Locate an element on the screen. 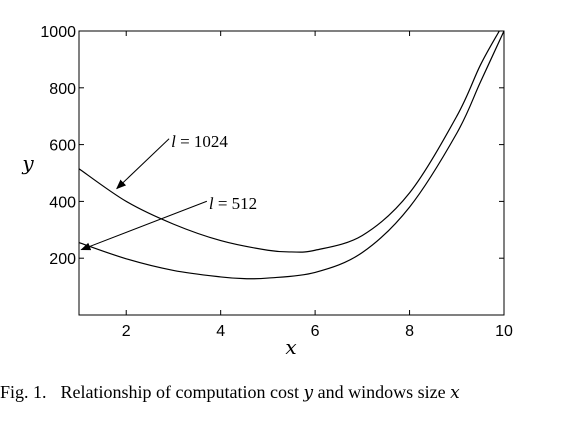  annotation-label-1: l = 512 is located at coordinates (233, 203).